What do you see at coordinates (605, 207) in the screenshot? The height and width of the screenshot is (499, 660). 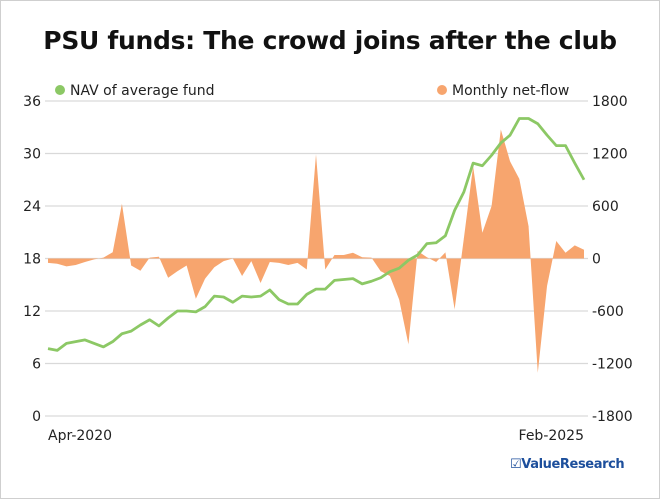 I see `right-axis-tick: 600` at bounding box center [605, 207].